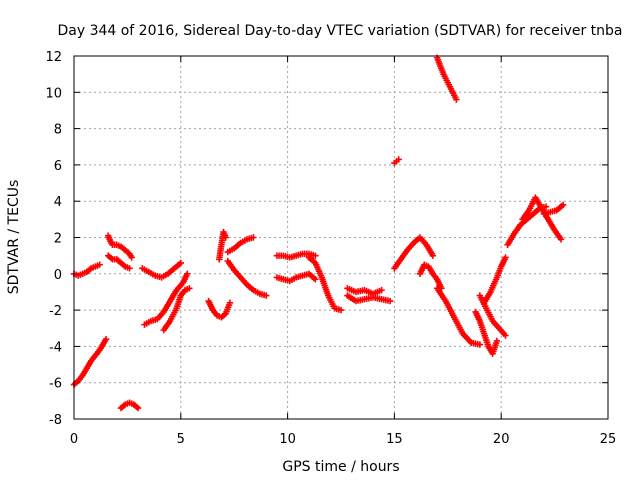  Describe the element at coordinates (14, 237) in the screenshot. I see `y-axis-label: SDTVAR / TECUs` at that location.